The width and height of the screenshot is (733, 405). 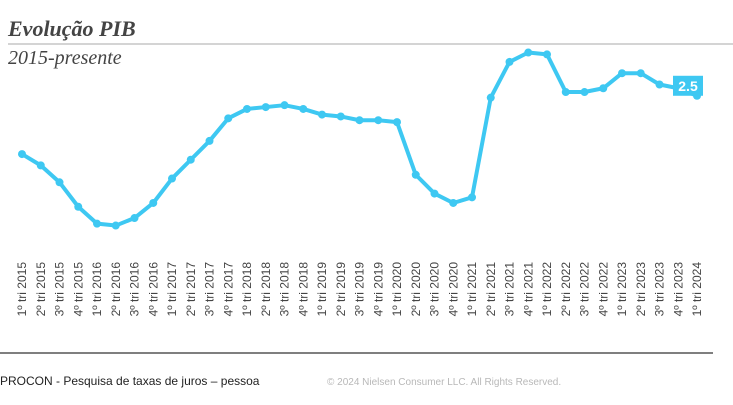 What do you see at coordinates (397, 289) in the screenshot?
I see `x-tick-label: 1º tri 2020` at bounding box center [397, 289].